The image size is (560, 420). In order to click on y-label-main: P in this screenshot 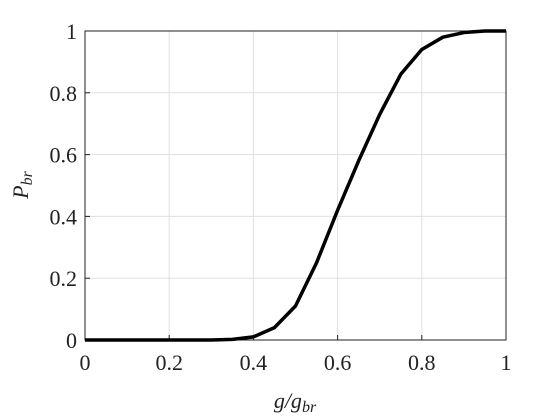, I will do `click(20, 192)`.